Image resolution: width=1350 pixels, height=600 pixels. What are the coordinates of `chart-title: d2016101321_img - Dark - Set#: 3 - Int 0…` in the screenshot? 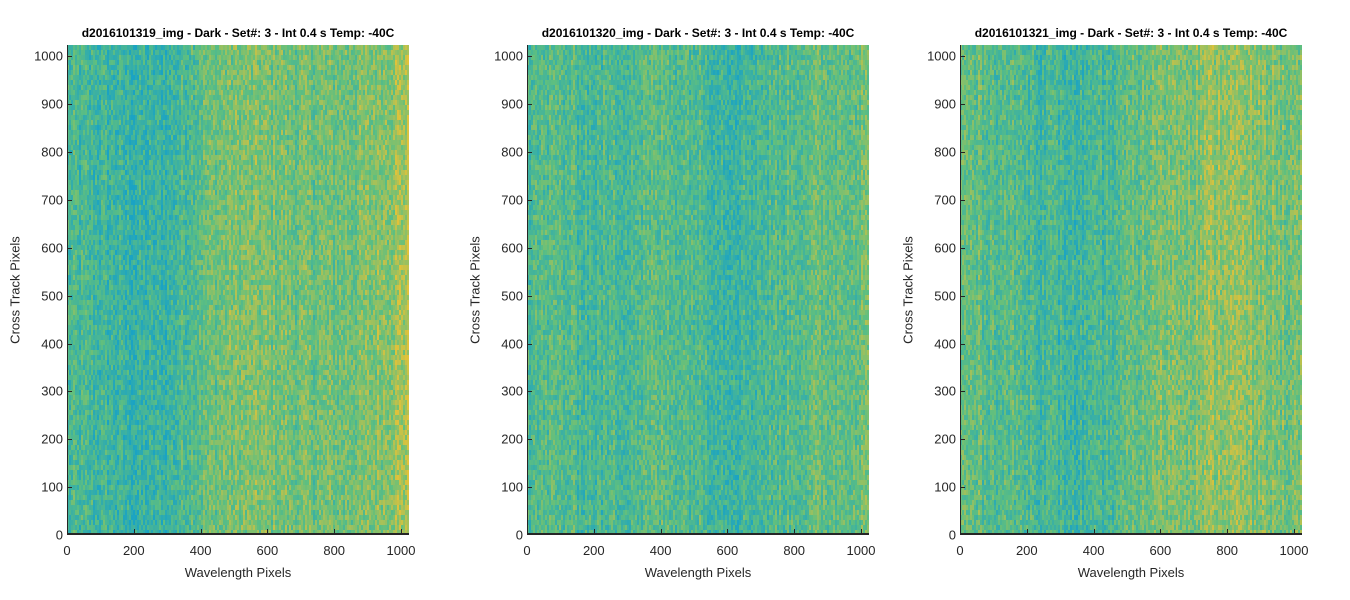 It's located at (1131, 33).